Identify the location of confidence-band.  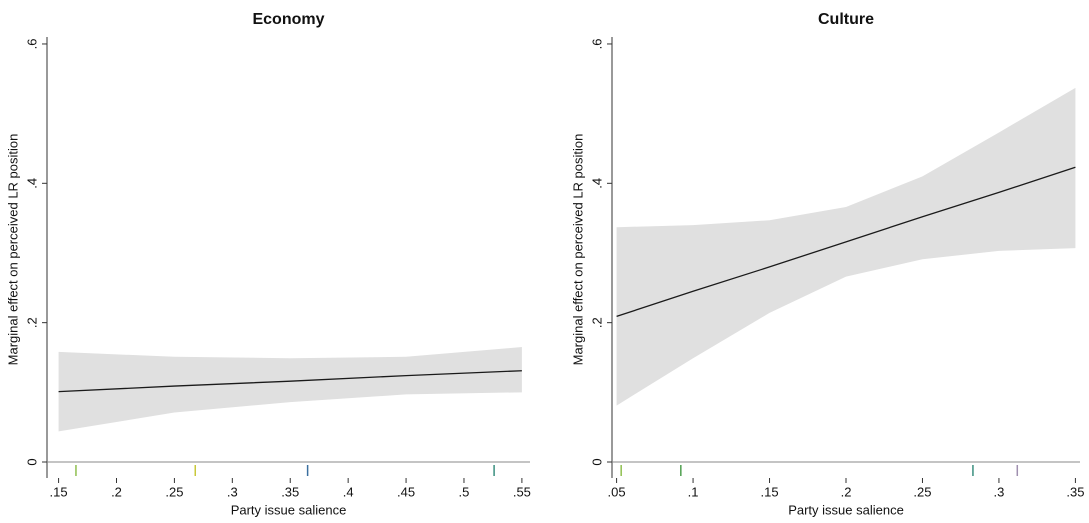
(290, 389).